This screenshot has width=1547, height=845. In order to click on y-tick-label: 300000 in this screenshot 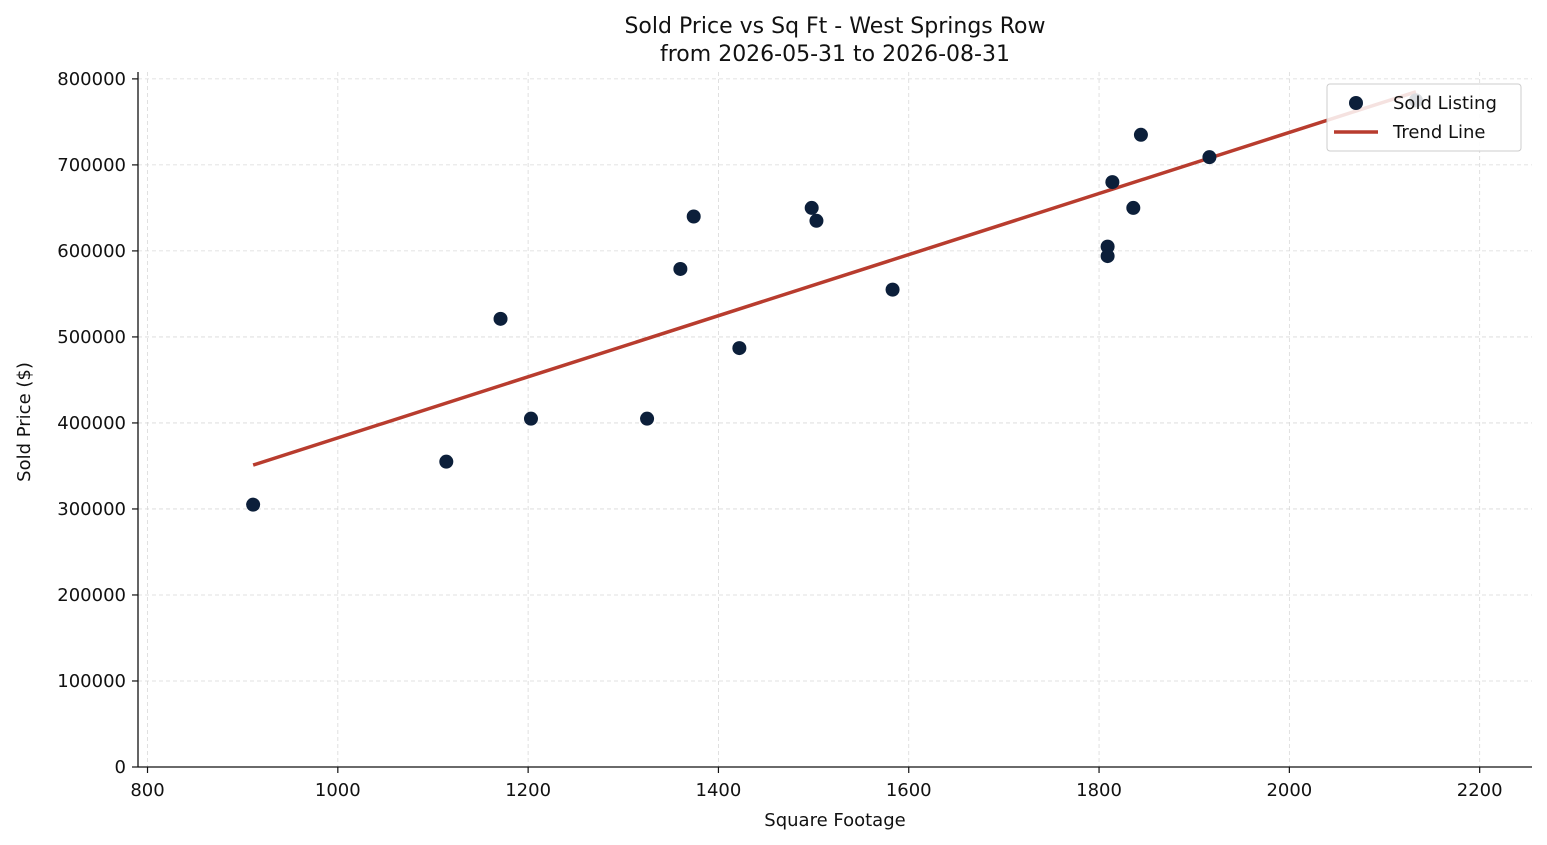, I will do `click(91, 509)`.